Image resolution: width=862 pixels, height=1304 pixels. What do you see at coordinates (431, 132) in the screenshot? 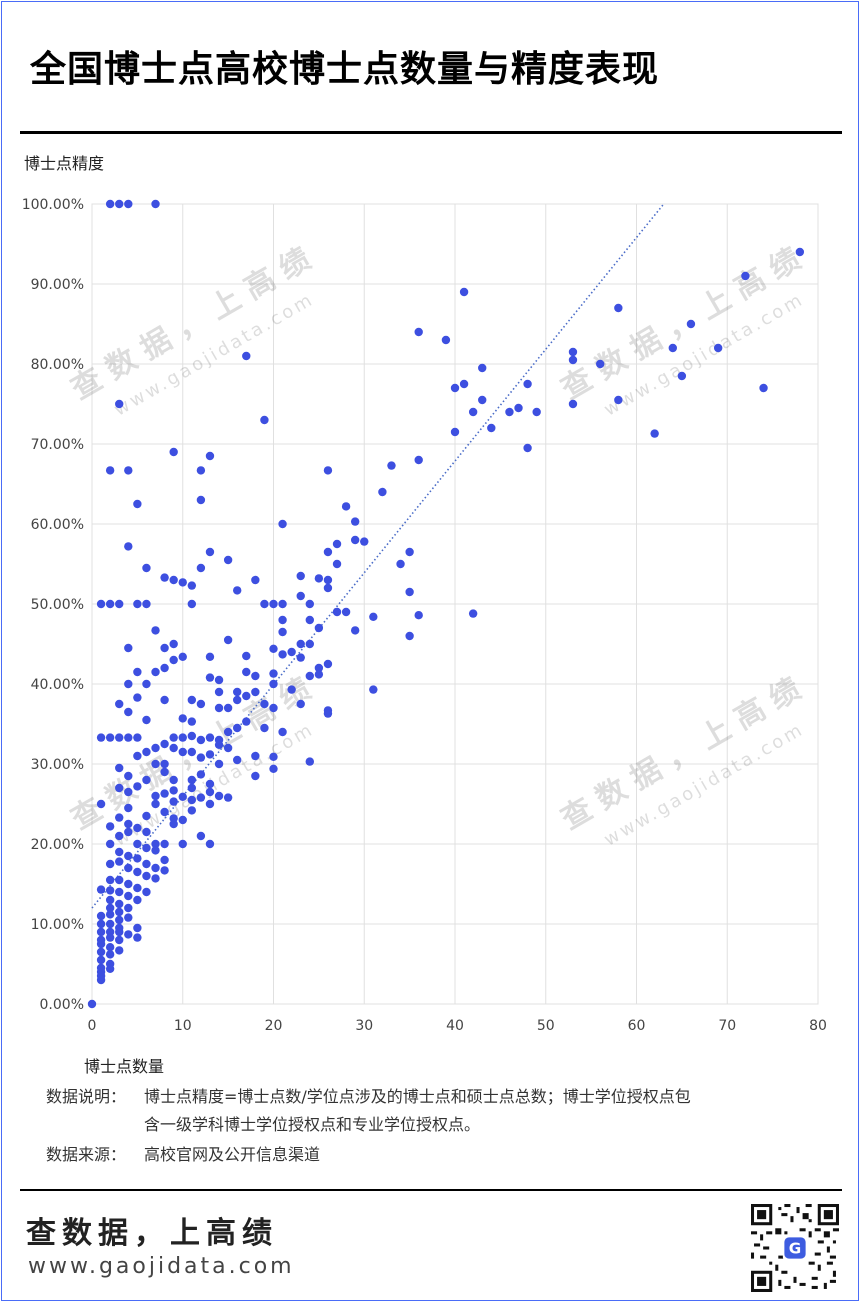
I see `title-divider` at bounding box center [431, 132].